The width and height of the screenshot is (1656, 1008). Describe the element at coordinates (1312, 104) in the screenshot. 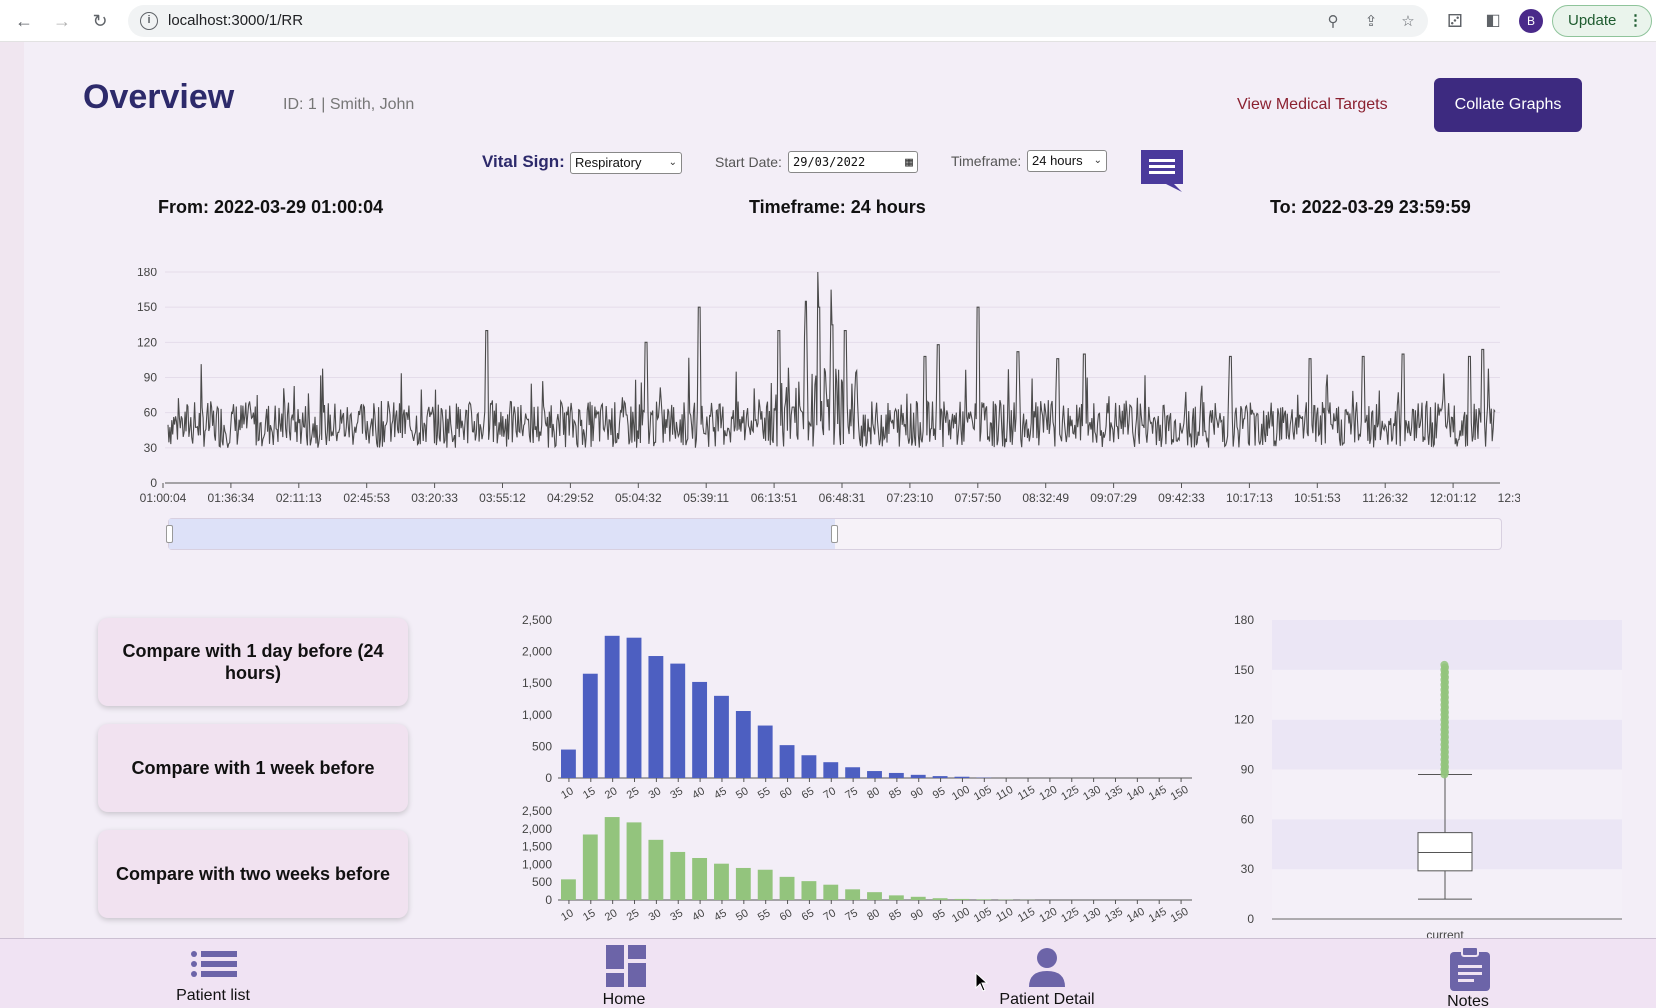

I see `view-medical-targets-link: View Medical Targets` at that location.